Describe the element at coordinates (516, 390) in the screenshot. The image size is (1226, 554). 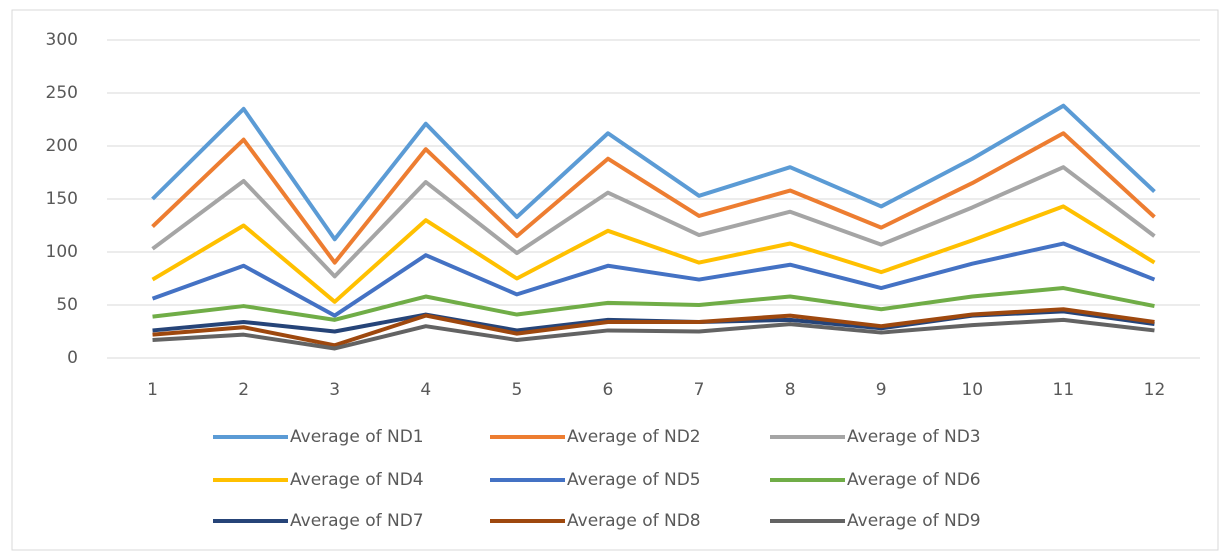
I see `x-tick-label: 5` at that location.